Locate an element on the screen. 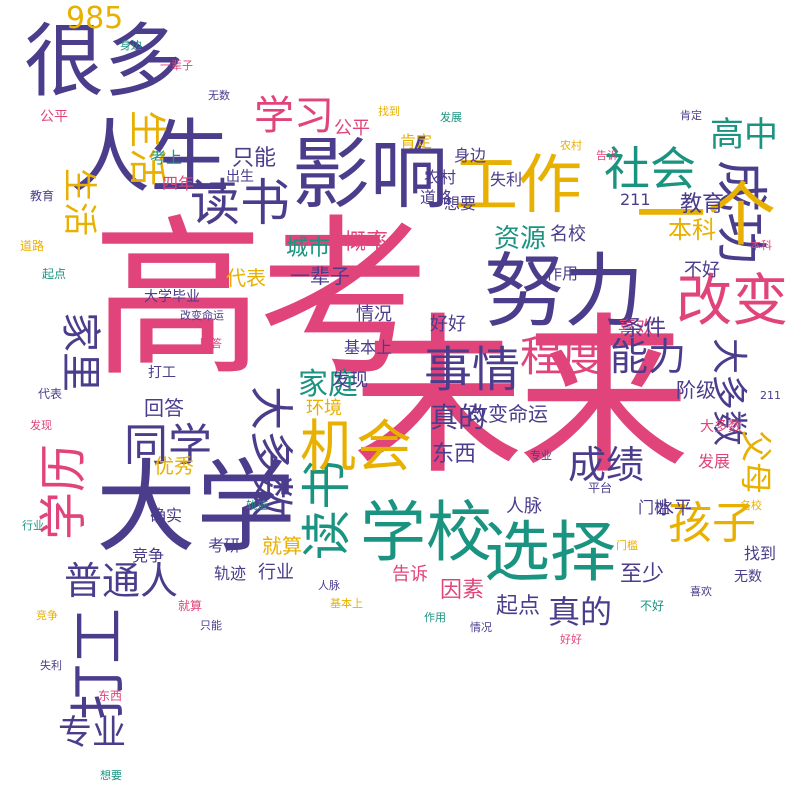  filler-9: 失利 is located at coordinates (51, 665).